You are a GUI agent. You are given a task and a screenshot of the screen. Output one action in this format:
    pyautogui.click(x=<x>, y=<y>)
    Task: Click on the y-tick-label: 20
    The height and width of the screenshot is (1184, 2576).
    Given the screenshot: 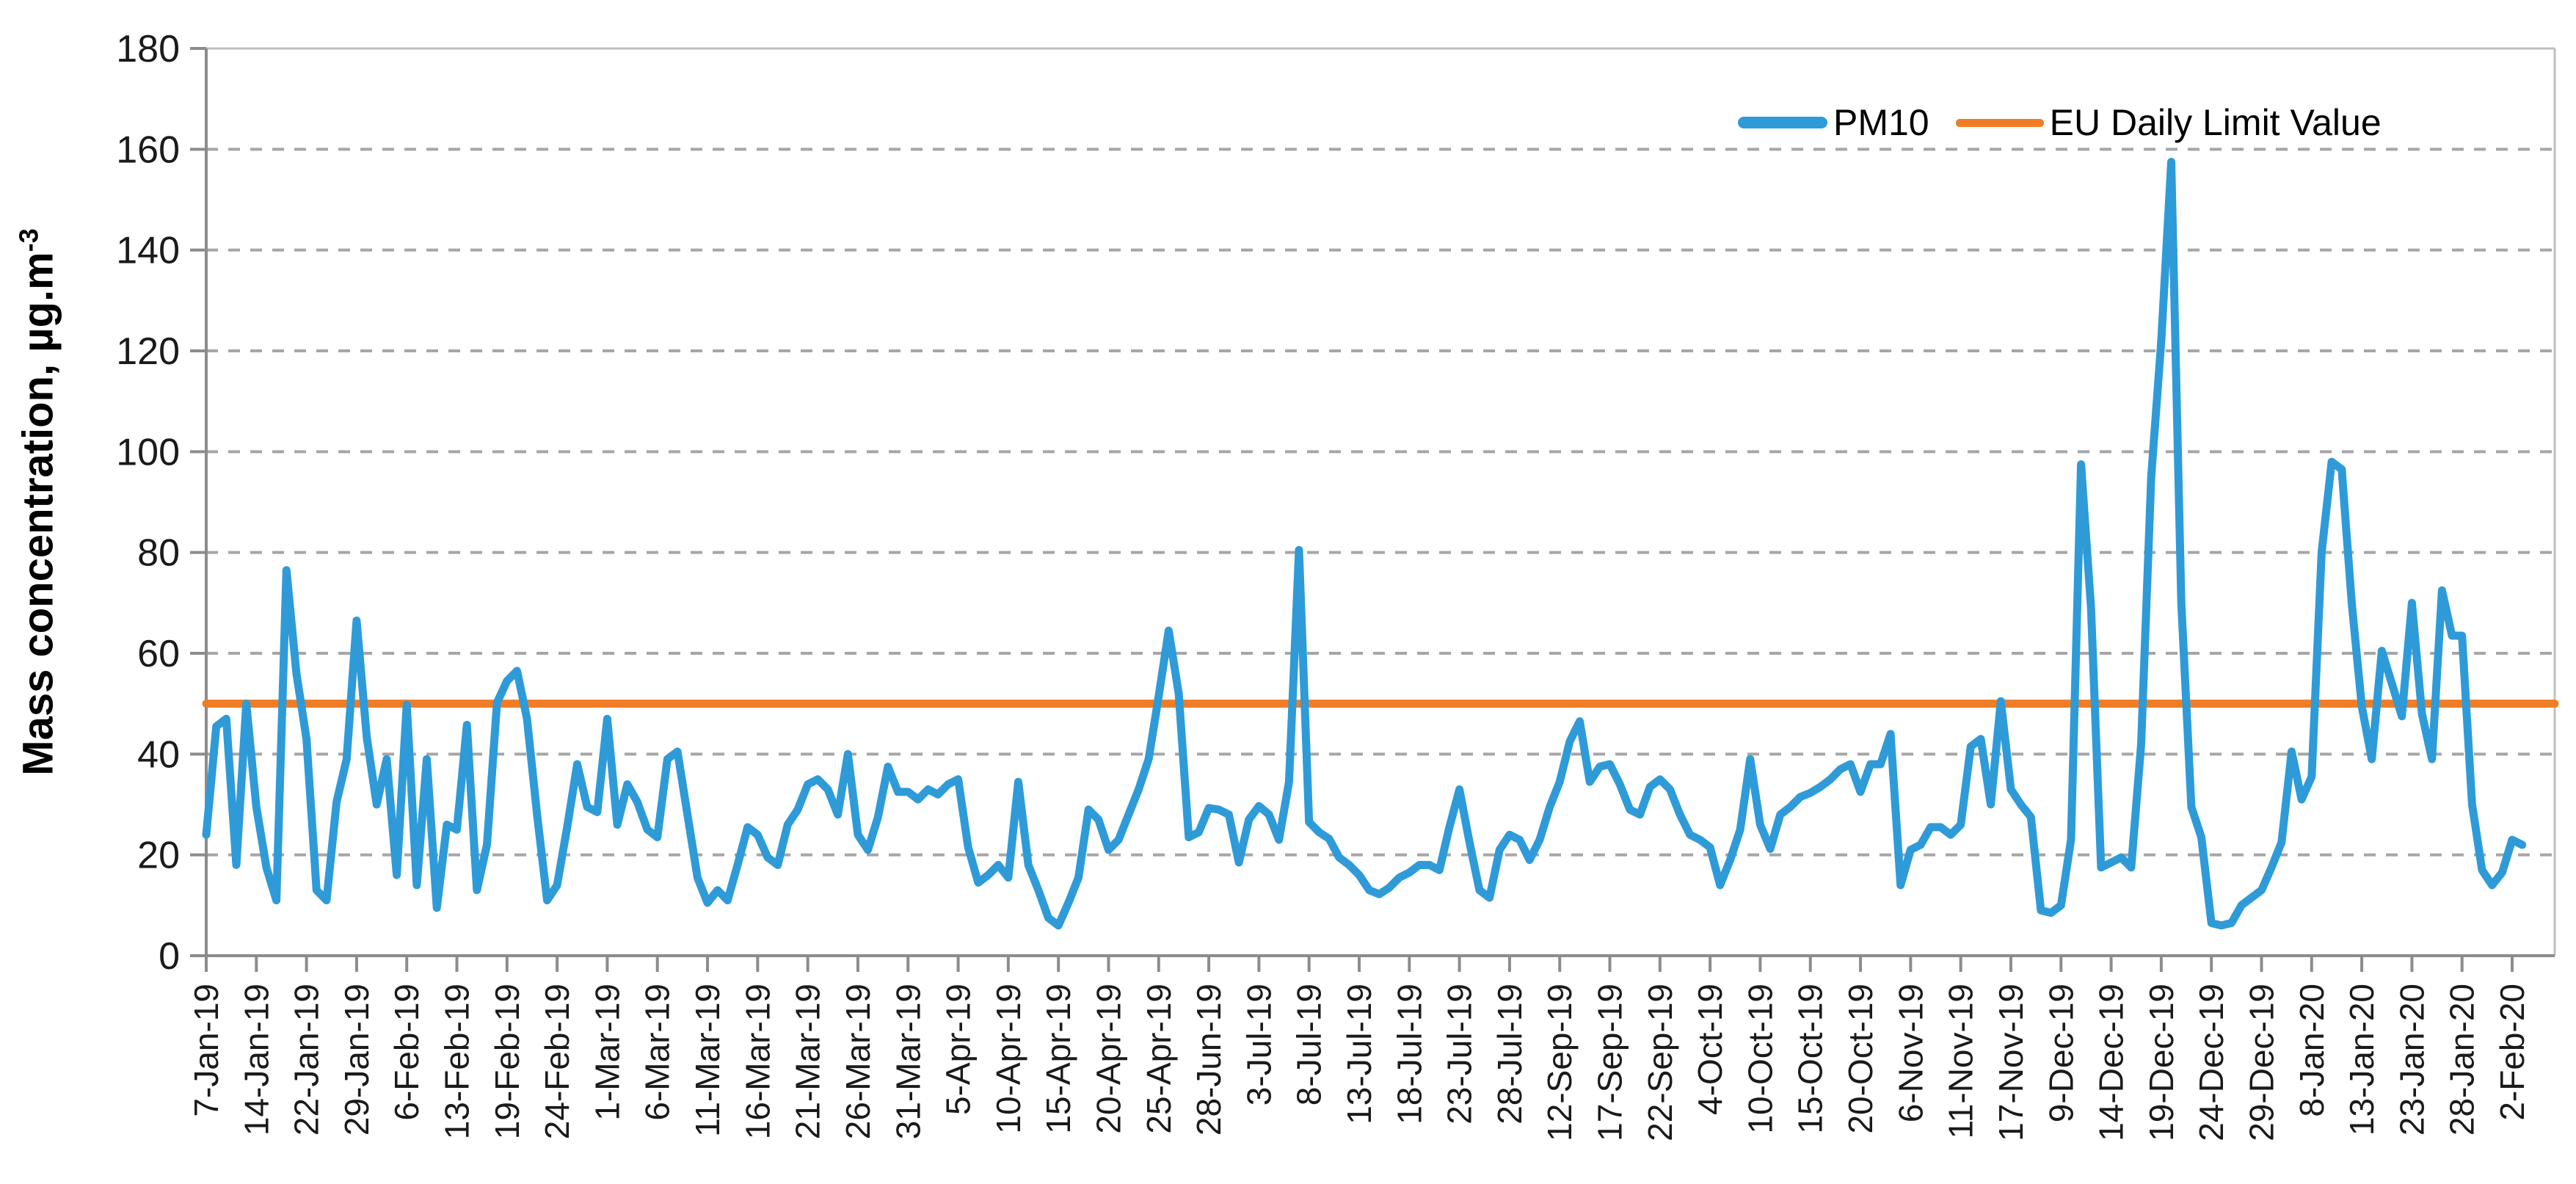 What is the action you would take?
    pyautogui.click(x=158, y=856)
    